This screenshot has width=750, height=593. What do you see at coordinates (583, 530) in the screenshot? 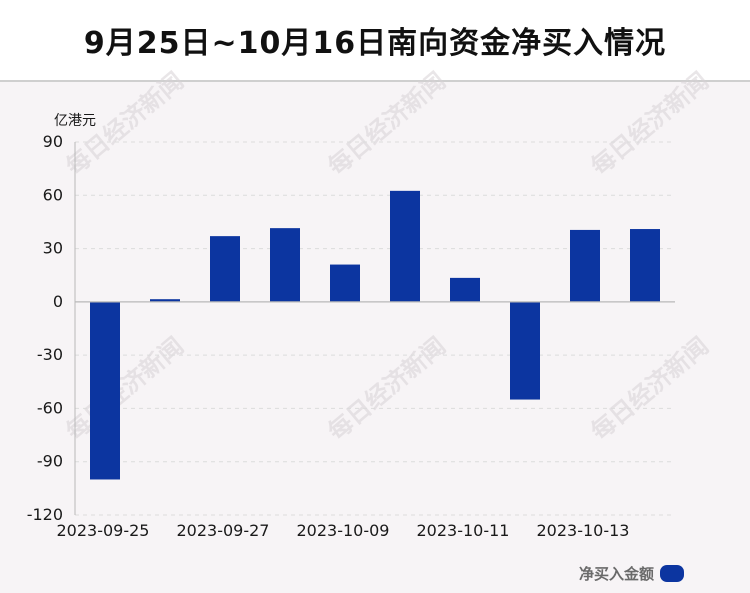
I see `x-tick-label: 2023-10-13` at bounding box center [583, 530].